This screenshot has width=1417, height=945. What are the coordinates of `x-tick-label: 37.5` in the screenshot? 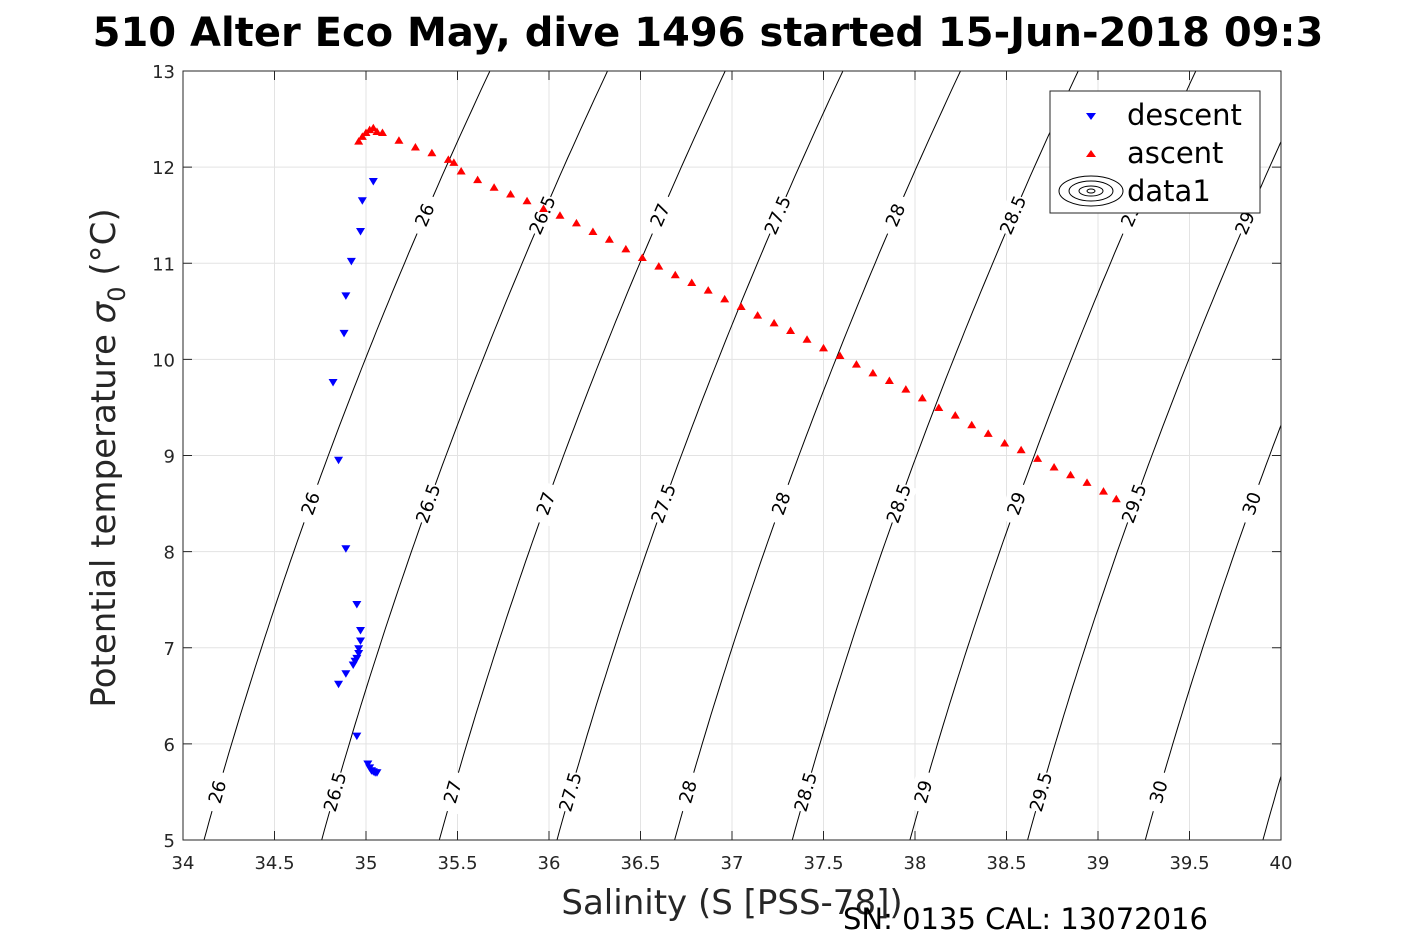 It's located at (823, 863).